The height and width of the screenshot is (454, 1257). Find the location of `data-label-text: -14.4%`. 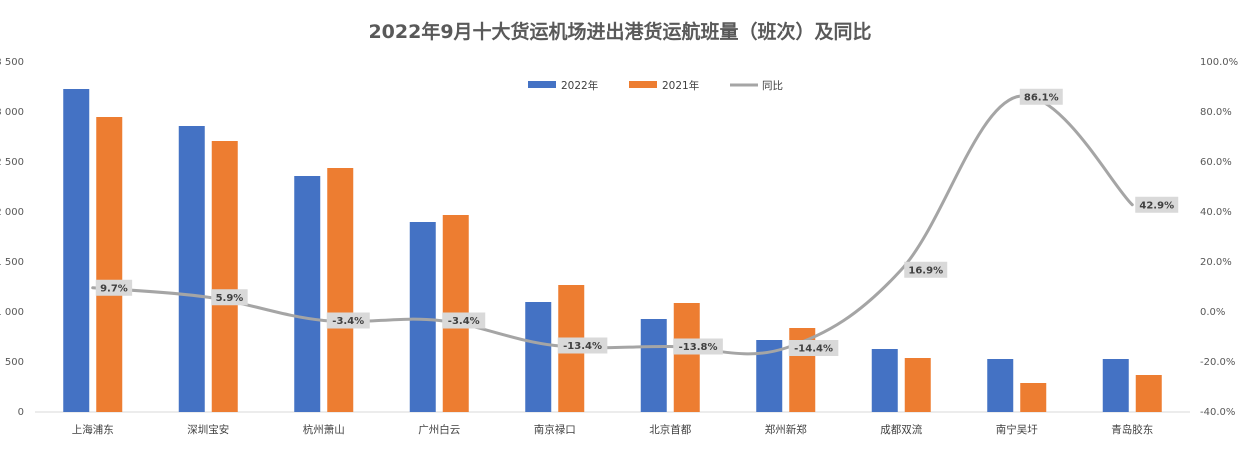

data-label-text: -14.4% is located at coordinates (813, 349).